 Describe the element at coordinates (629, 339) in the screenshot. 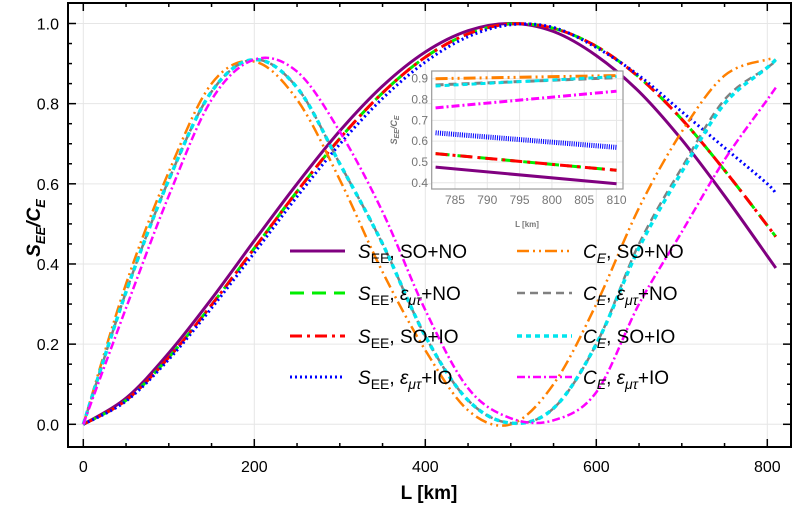

I see `legend-label: CE, SO+IO` at that location.